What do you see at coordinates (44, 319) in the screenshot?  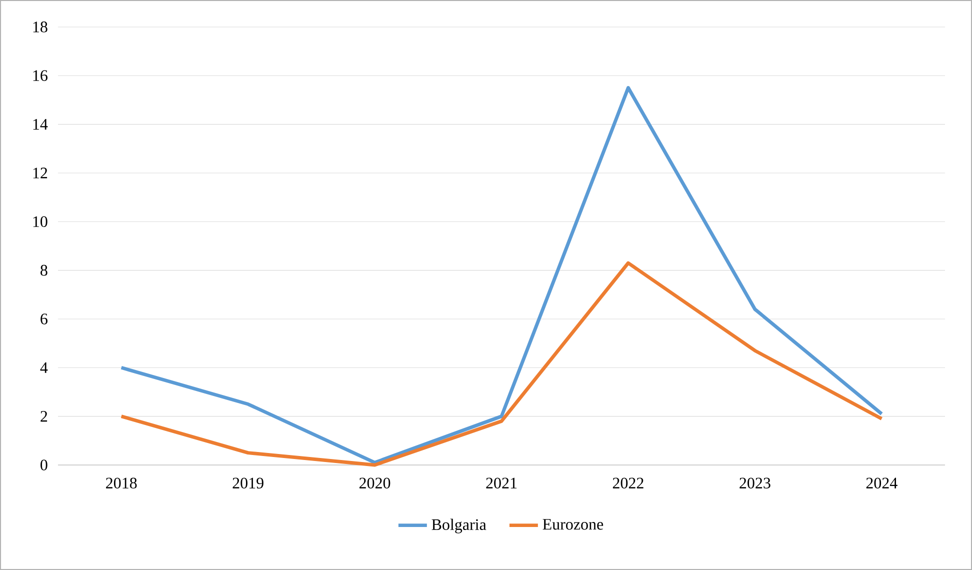 I see `y-tick-label: 6` at bounding box center [44, 319].